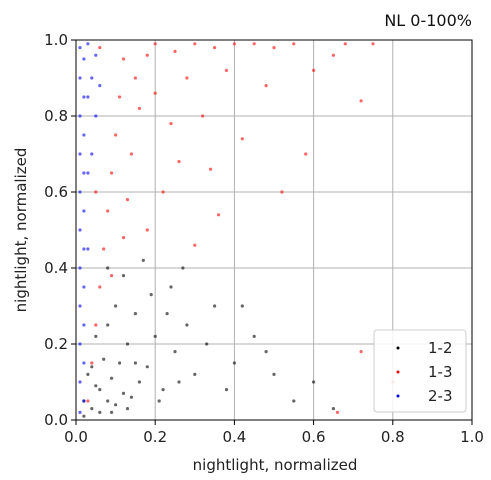 This screenshot has width=491, height=480. Describe the element at coordinates (56, 268) in the screenshot. I see `y-tick-label: 0.4` at that location.